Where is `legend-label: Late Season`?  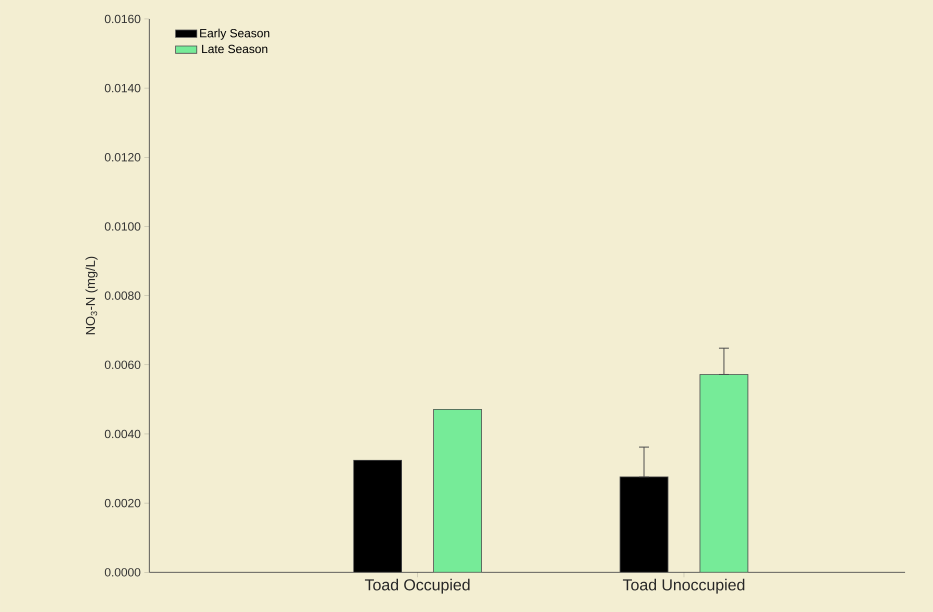 legend-label: Late Season is located at coordinates (235, 49).